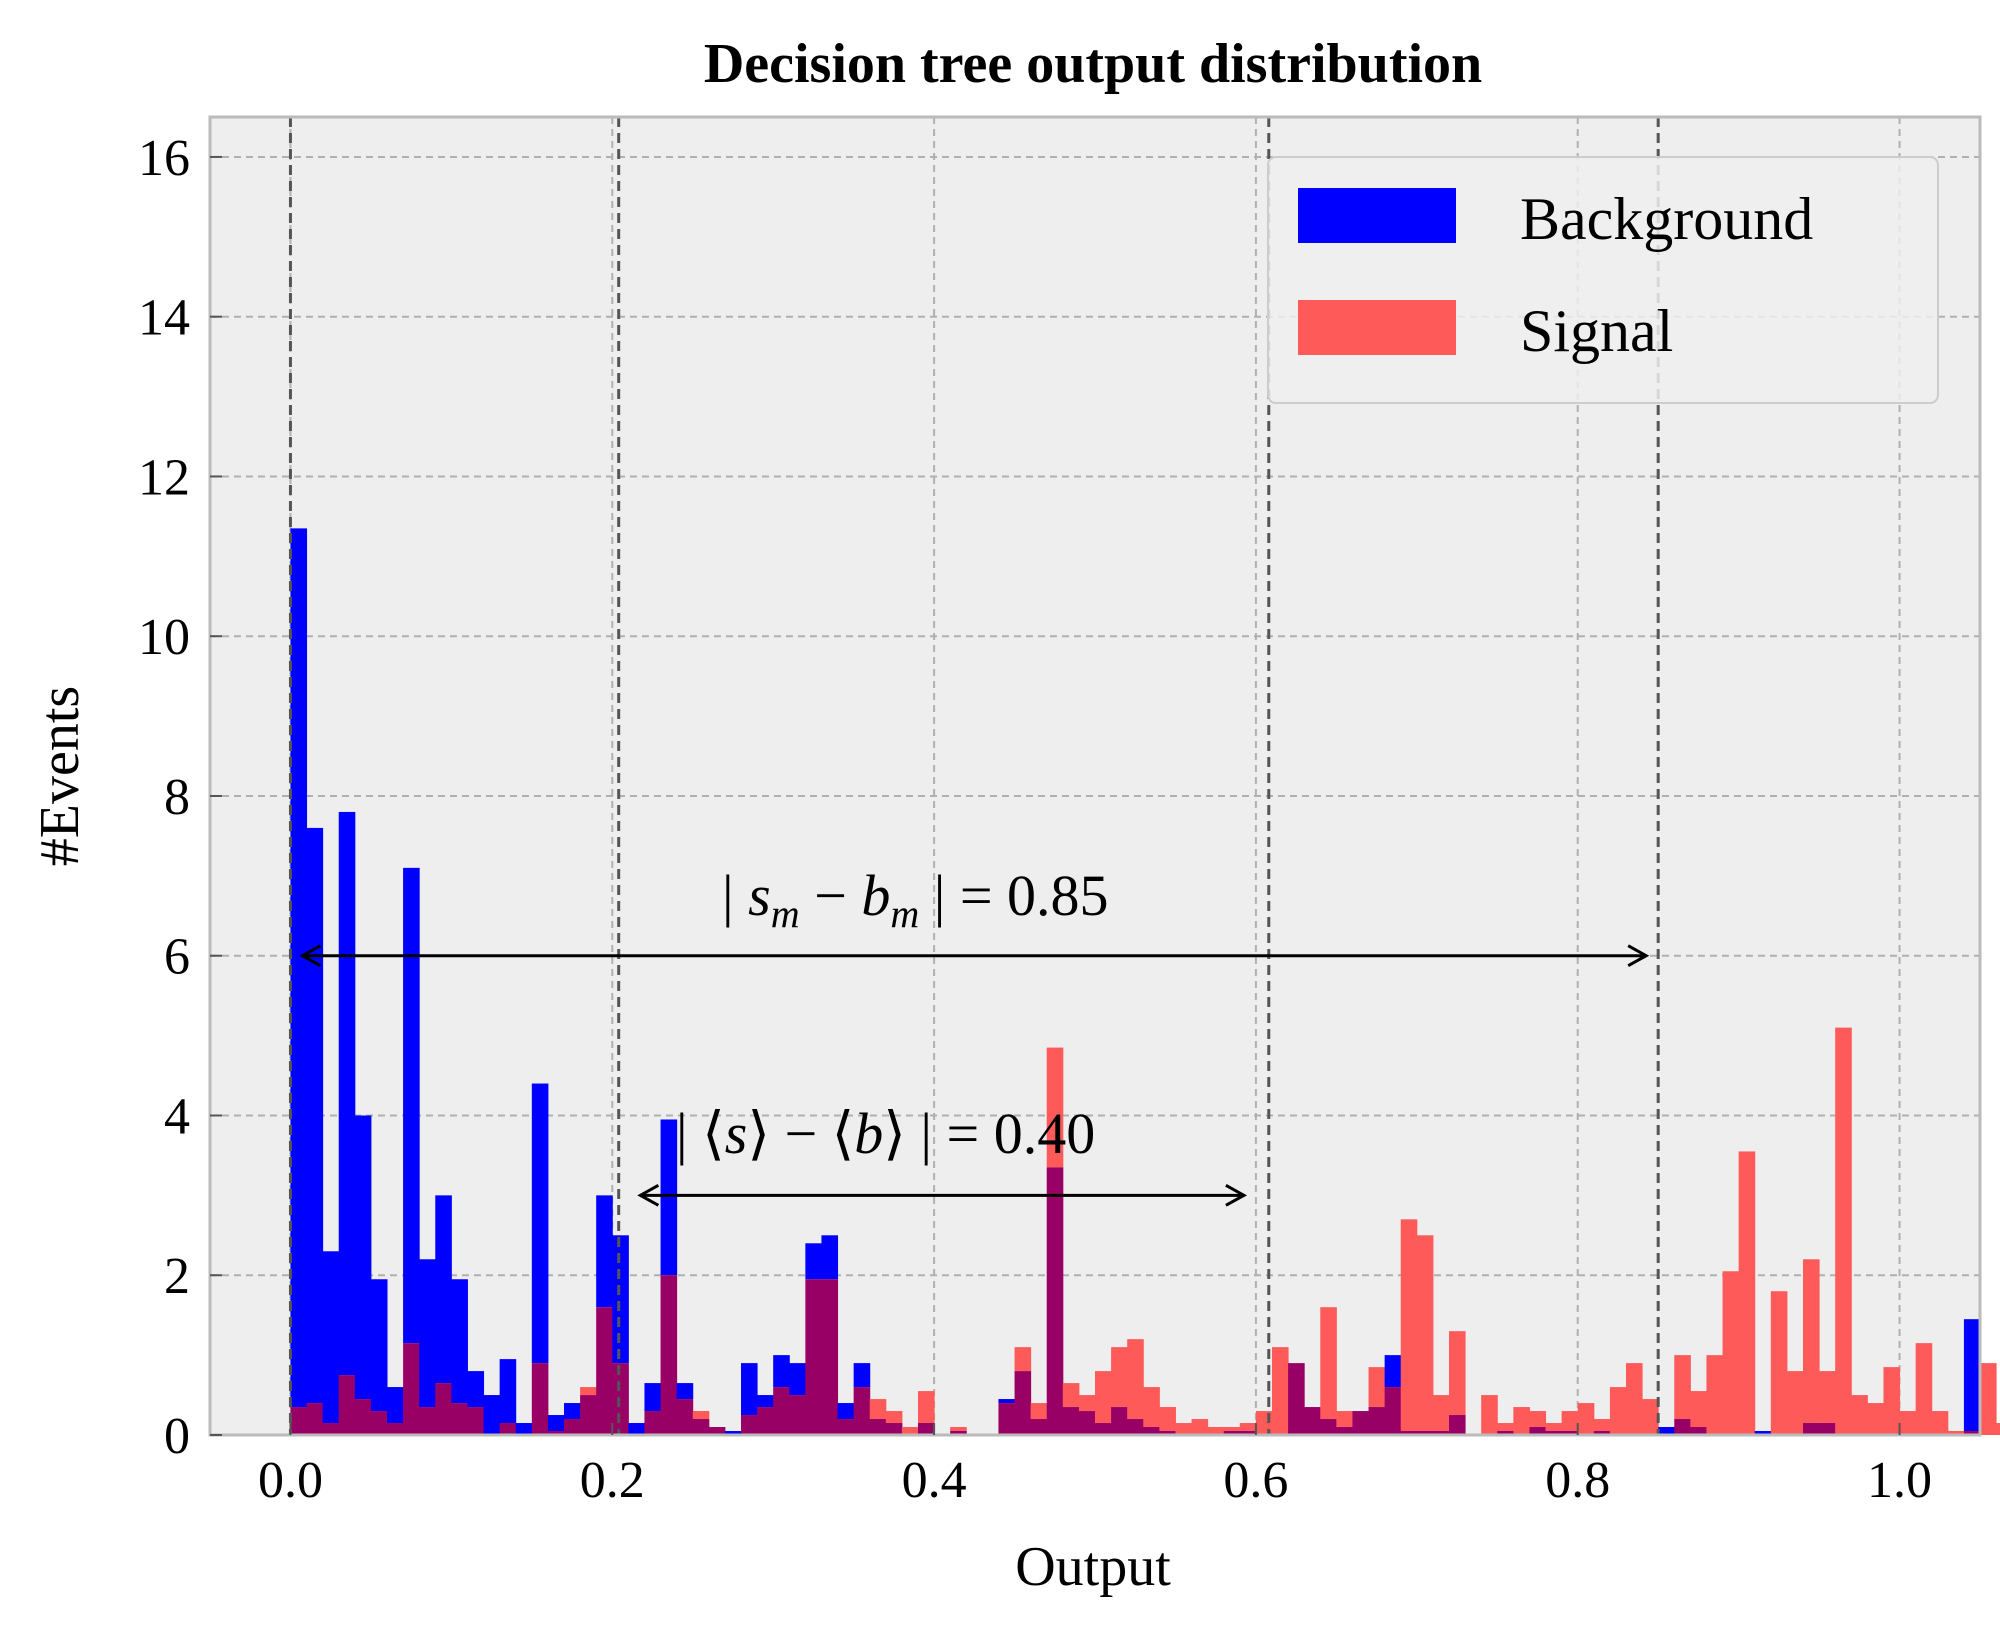 This screenshot has height=1625, width=2000. What do you see at coordinates (934, 1480) in the screenshot?
I see `x-tick-label-2: 0.4` at bounding box center [934, 1480].